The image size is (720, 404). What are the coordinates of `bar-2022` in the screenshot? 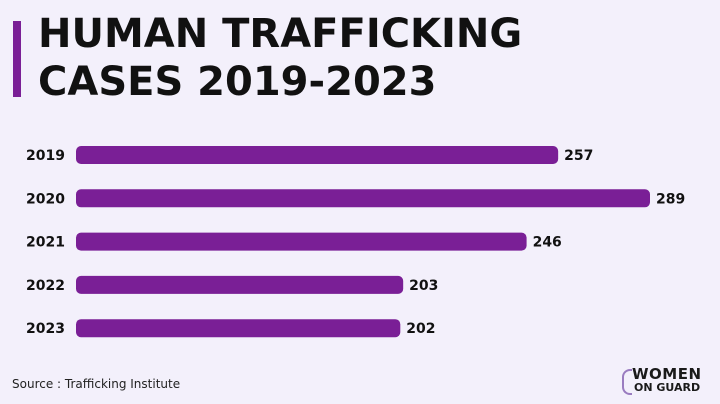 It's located at (240, 284).